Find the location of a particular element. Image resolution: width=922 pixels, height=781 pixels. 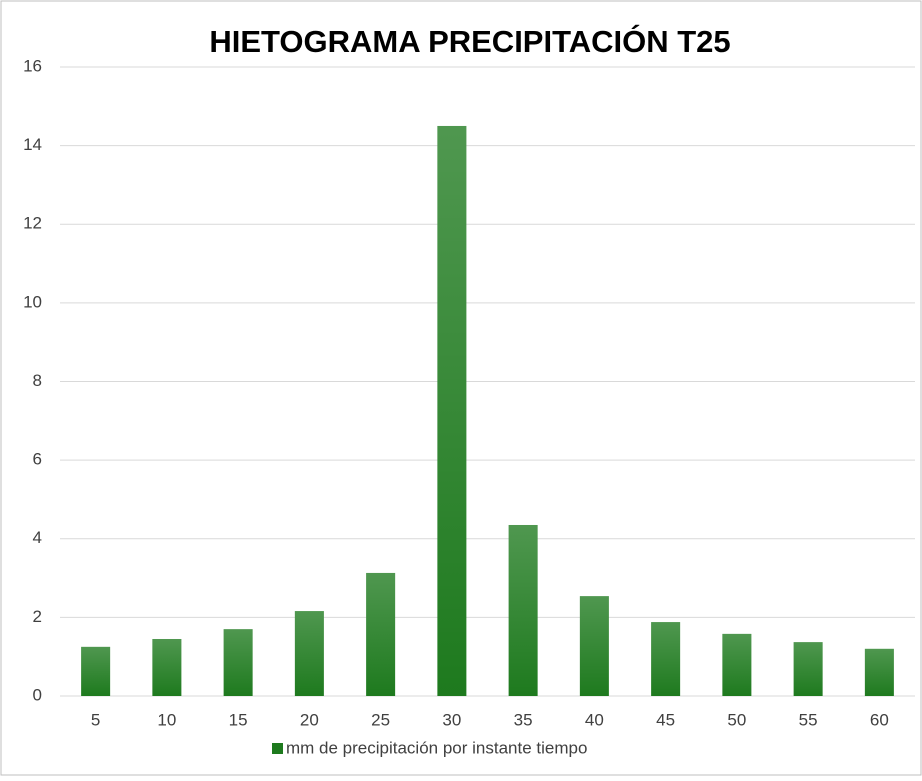

y-tick-label: 8 is located at coordinates (37, 380).